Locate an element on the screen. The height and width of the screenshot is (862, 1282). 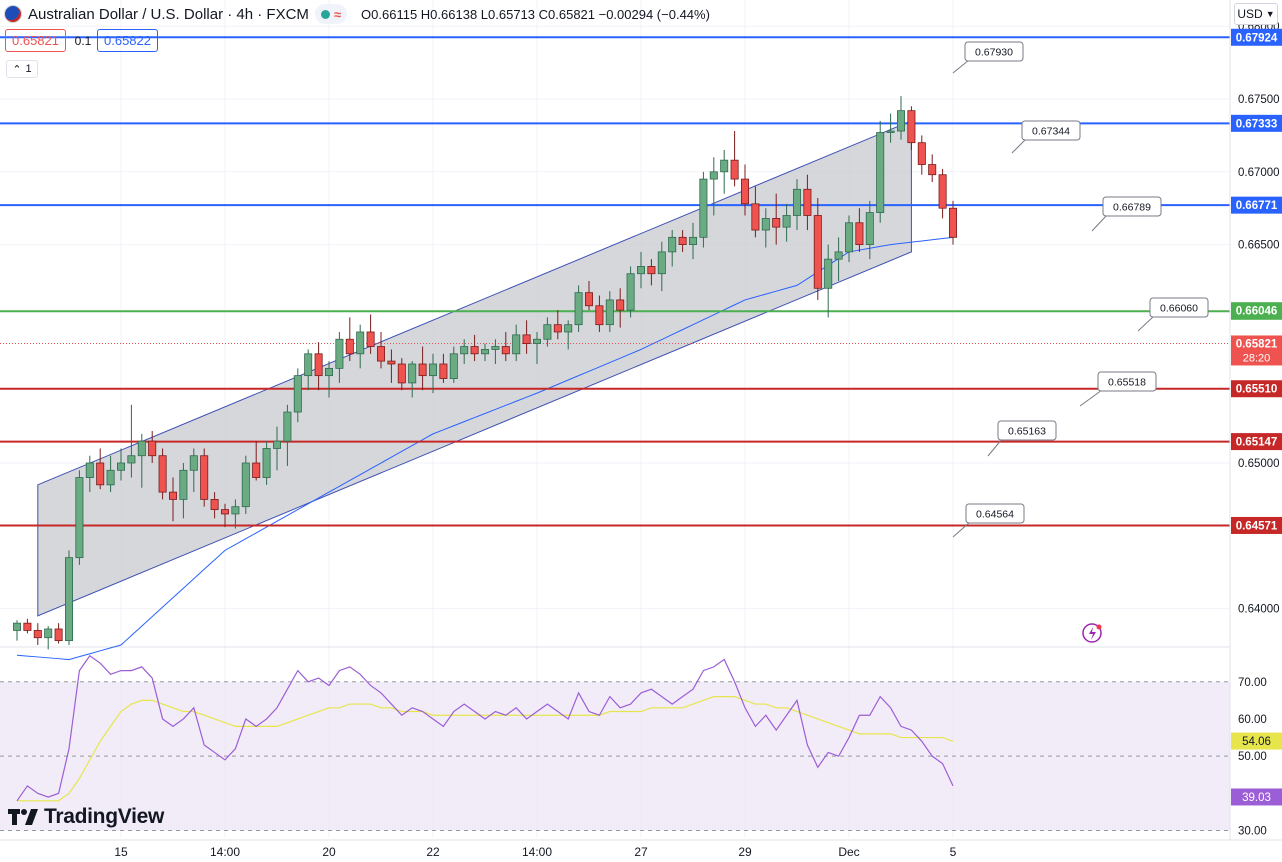
currency-selector: USD ▼ is located at coordinates (1256, 14).